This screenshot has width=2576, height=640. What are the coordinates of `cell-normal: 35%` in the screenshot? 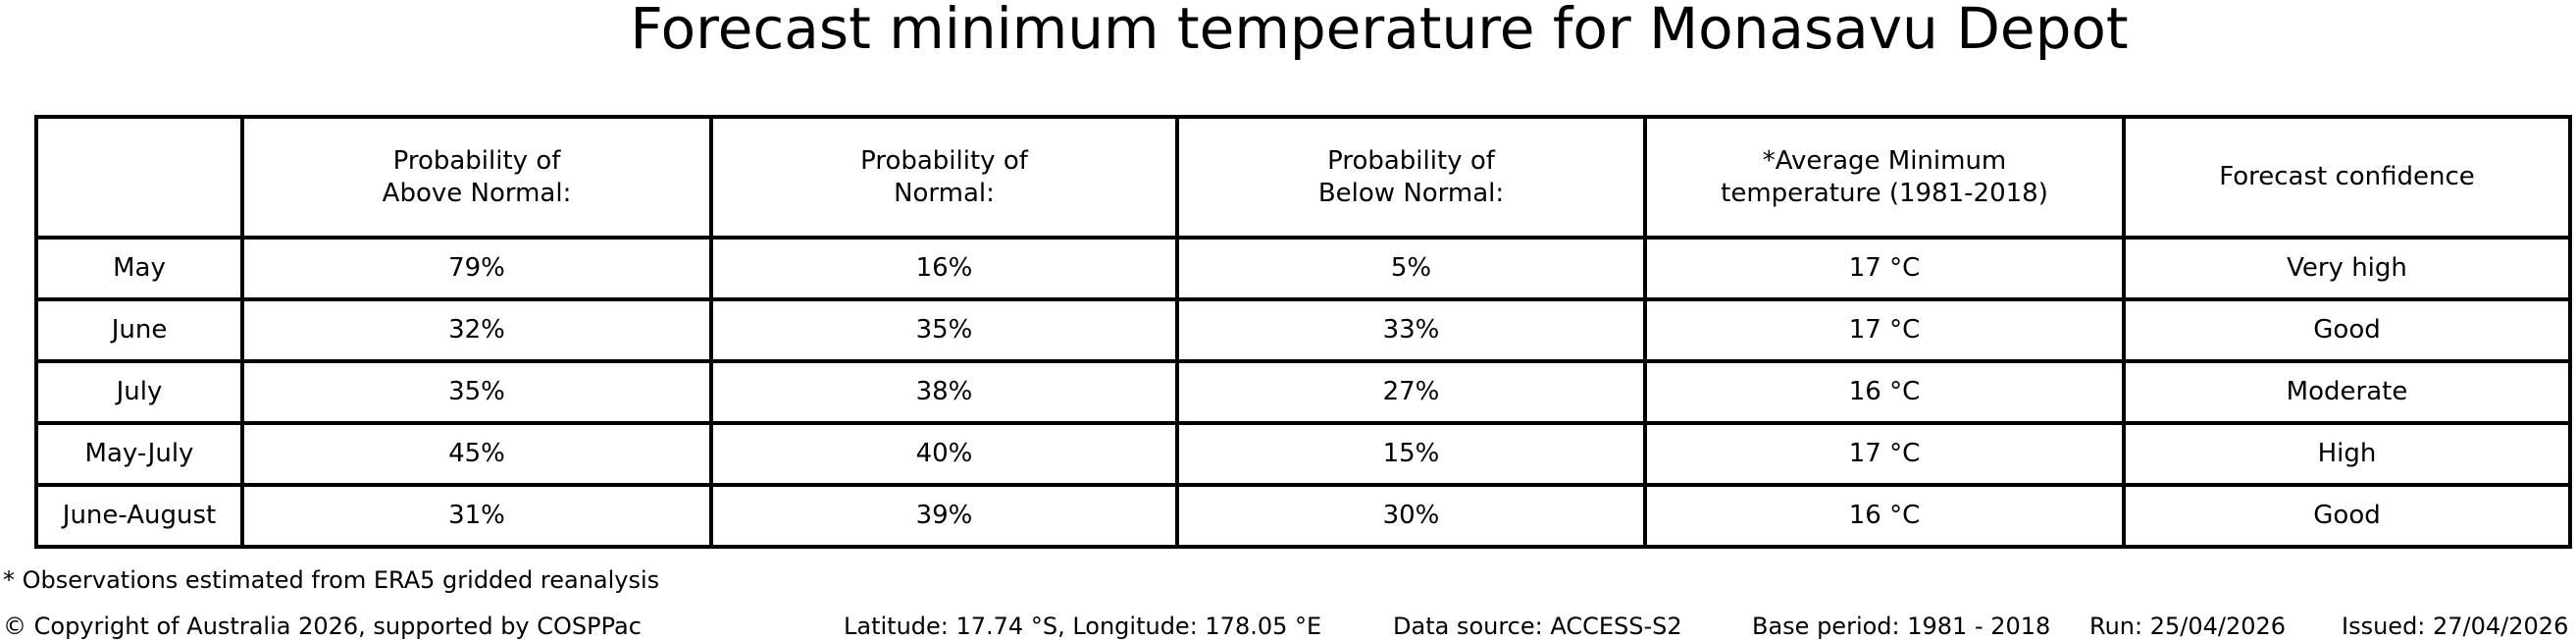 It's located at (944, 330).